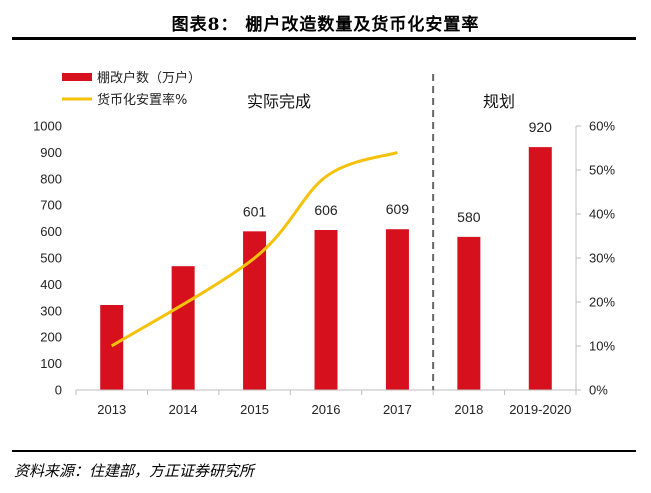 The image size is (651, 493). What do you see at coordinates (469, 217) in the screenshot?
I see `bar-data-label: 580` at bounding box center [469, 217].